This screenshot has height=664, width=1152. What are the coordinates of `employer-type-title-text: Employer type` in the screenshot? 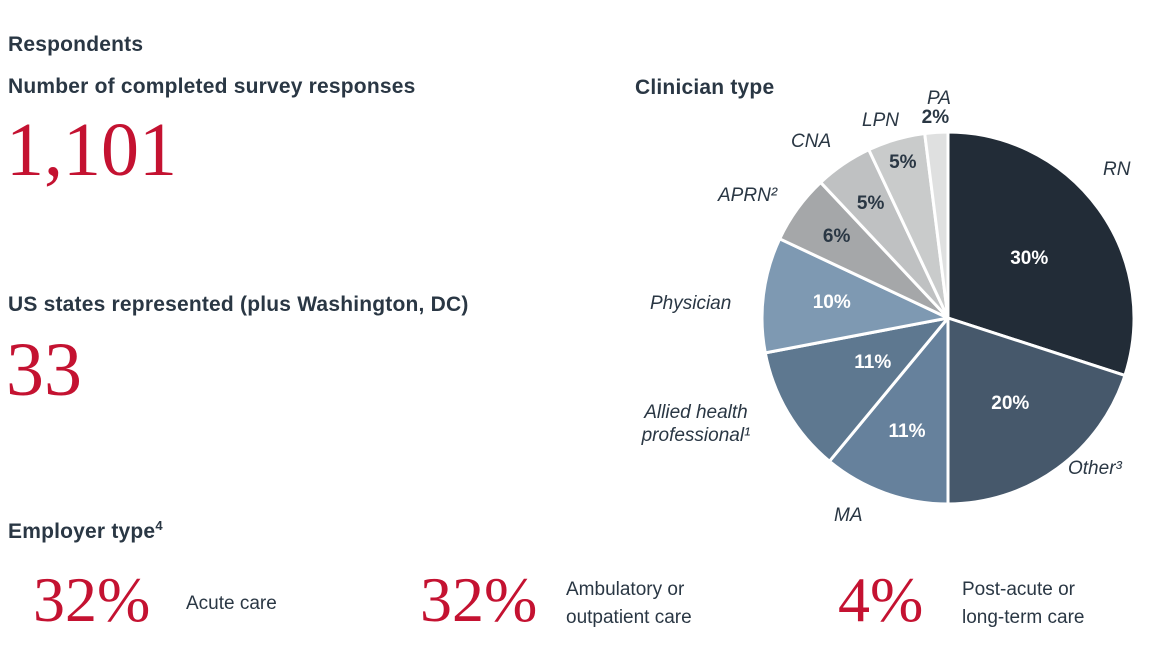 It's located at (82, 531).